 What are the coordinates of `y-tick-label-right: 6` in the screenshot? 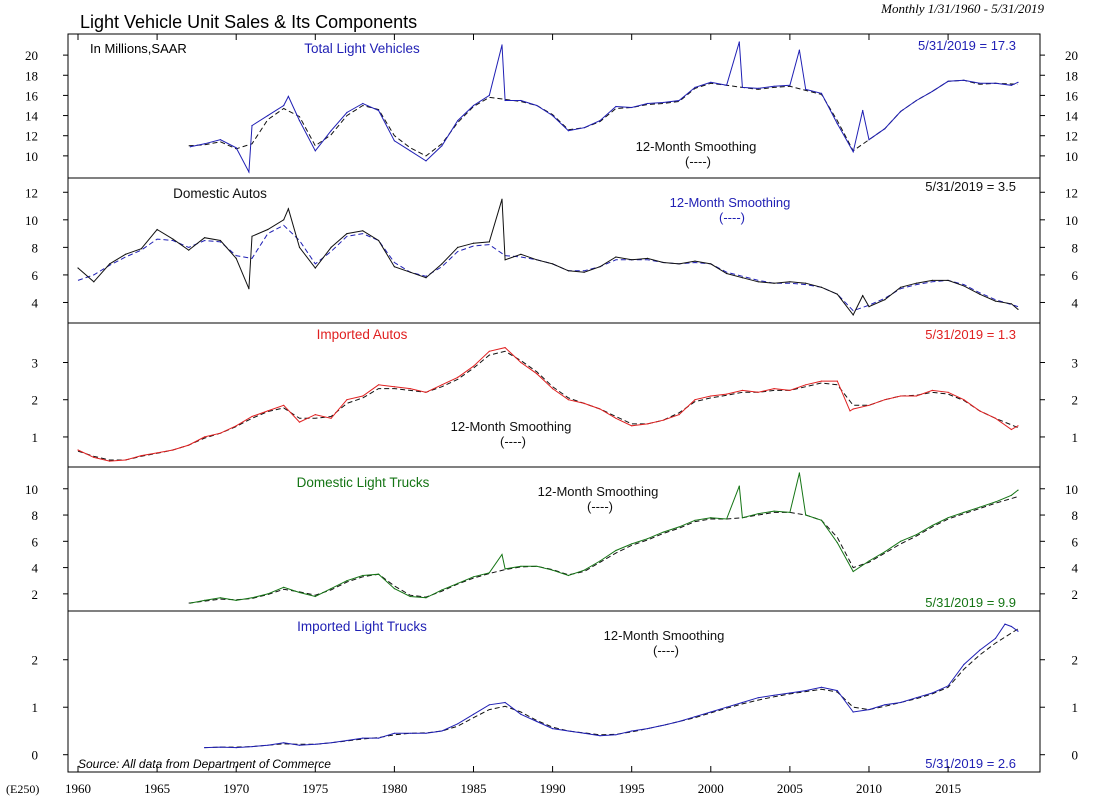 It's located at (1075, 275).